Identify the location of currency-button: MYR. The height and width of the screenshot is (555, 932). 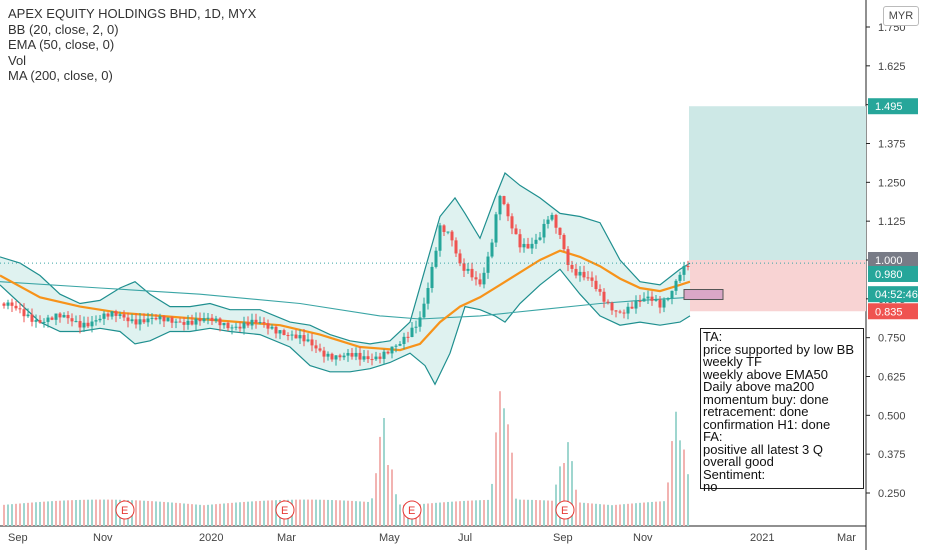
(901, 16).